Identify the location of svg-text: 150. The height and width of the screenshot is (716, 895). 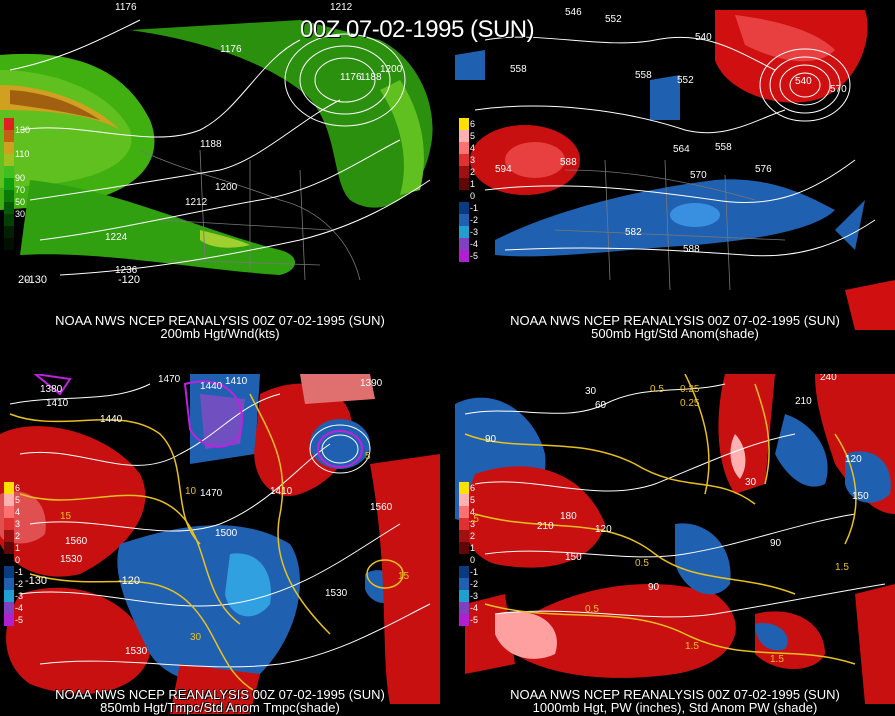
(573, 557).